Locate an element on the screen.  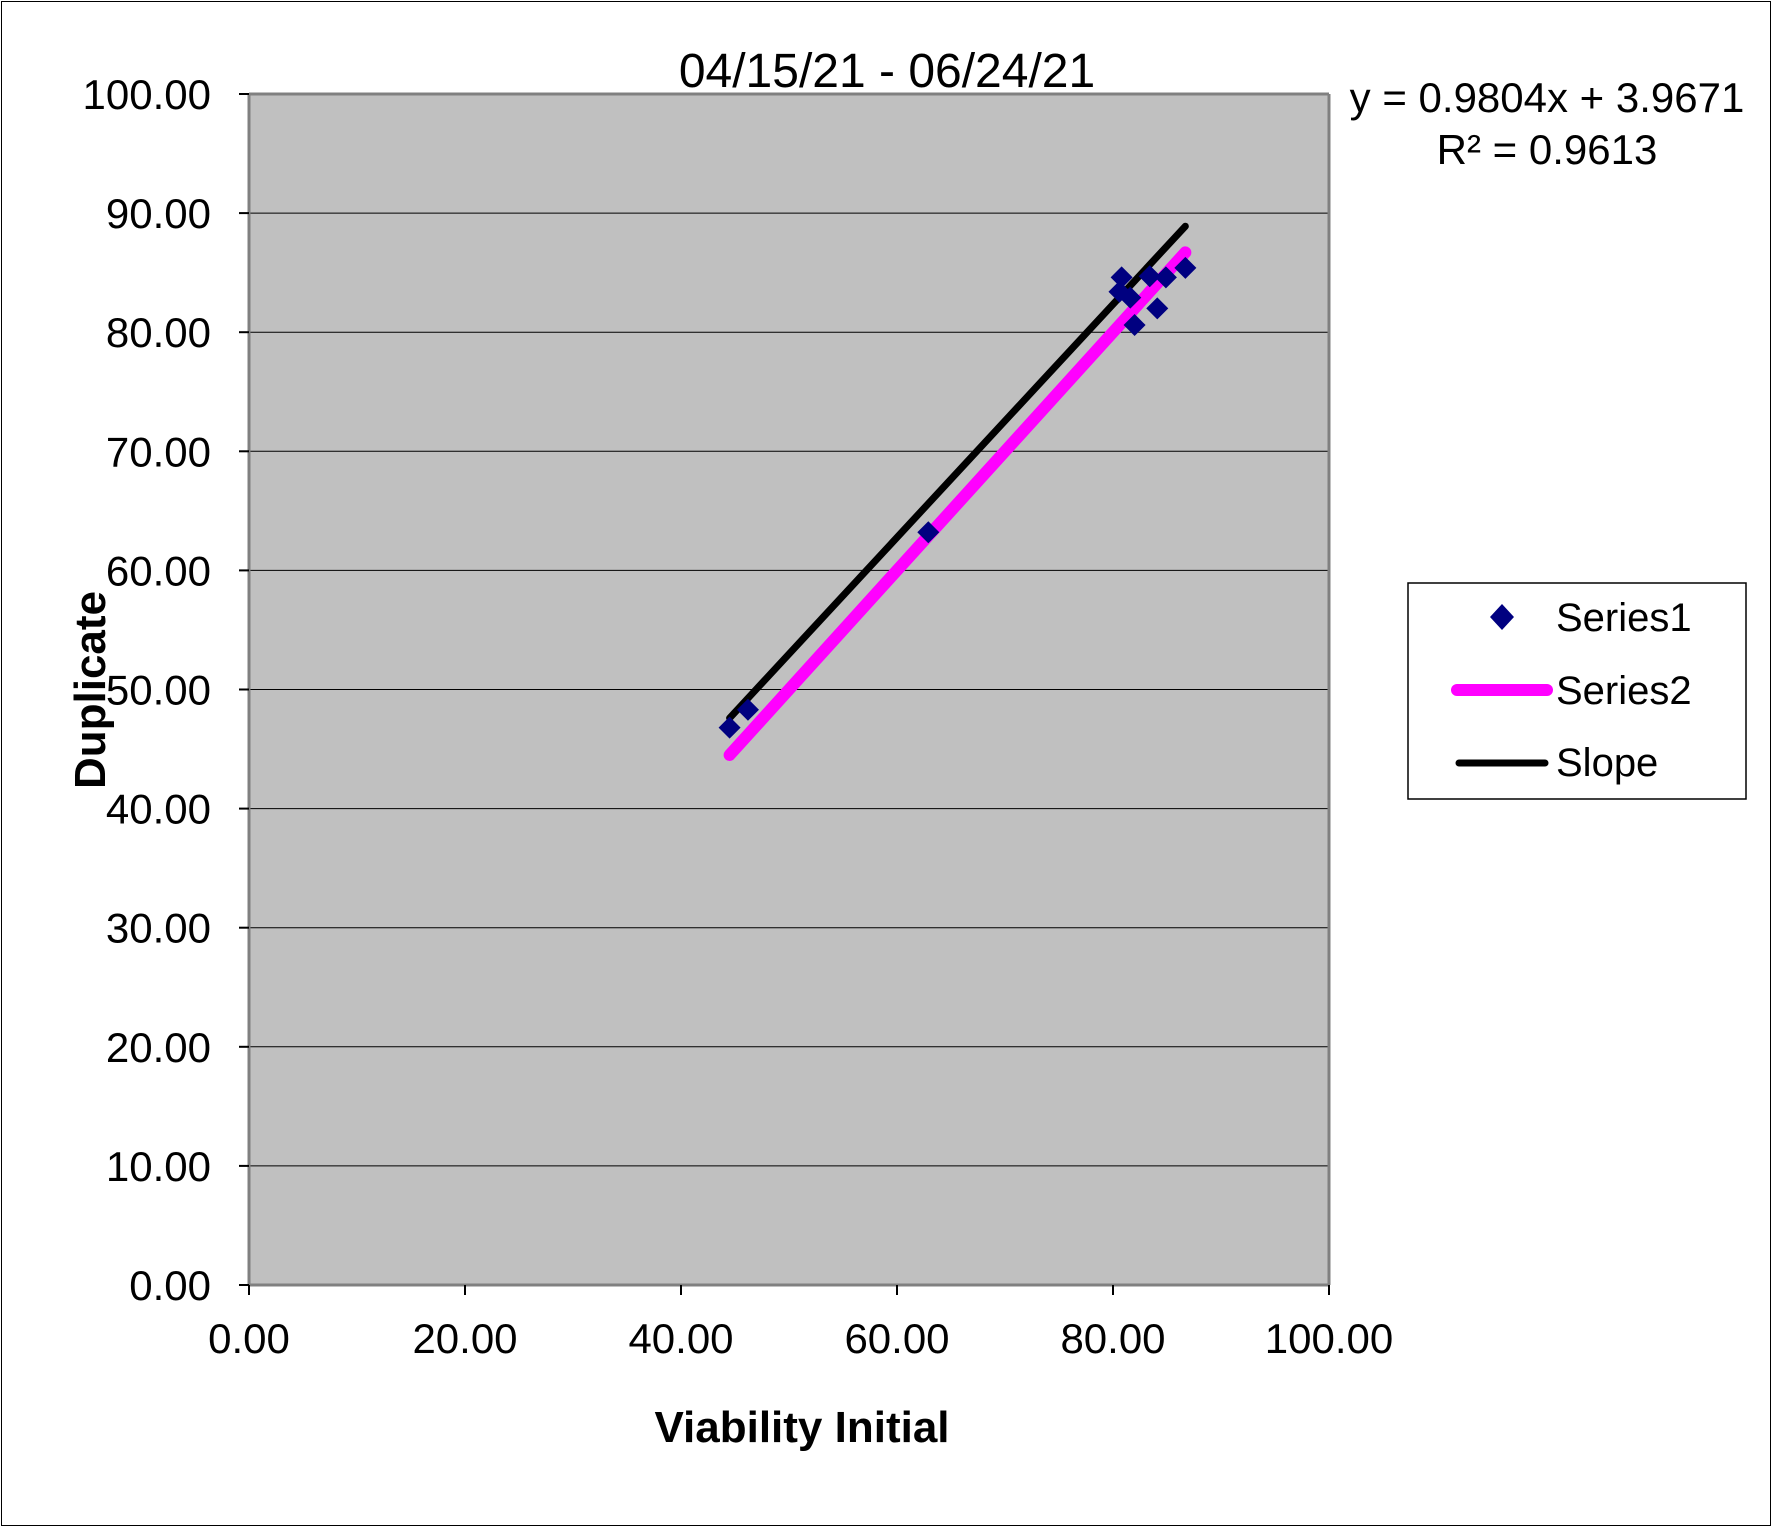
legend-series1-label: Series1 is located at coordinates (1624, 618).